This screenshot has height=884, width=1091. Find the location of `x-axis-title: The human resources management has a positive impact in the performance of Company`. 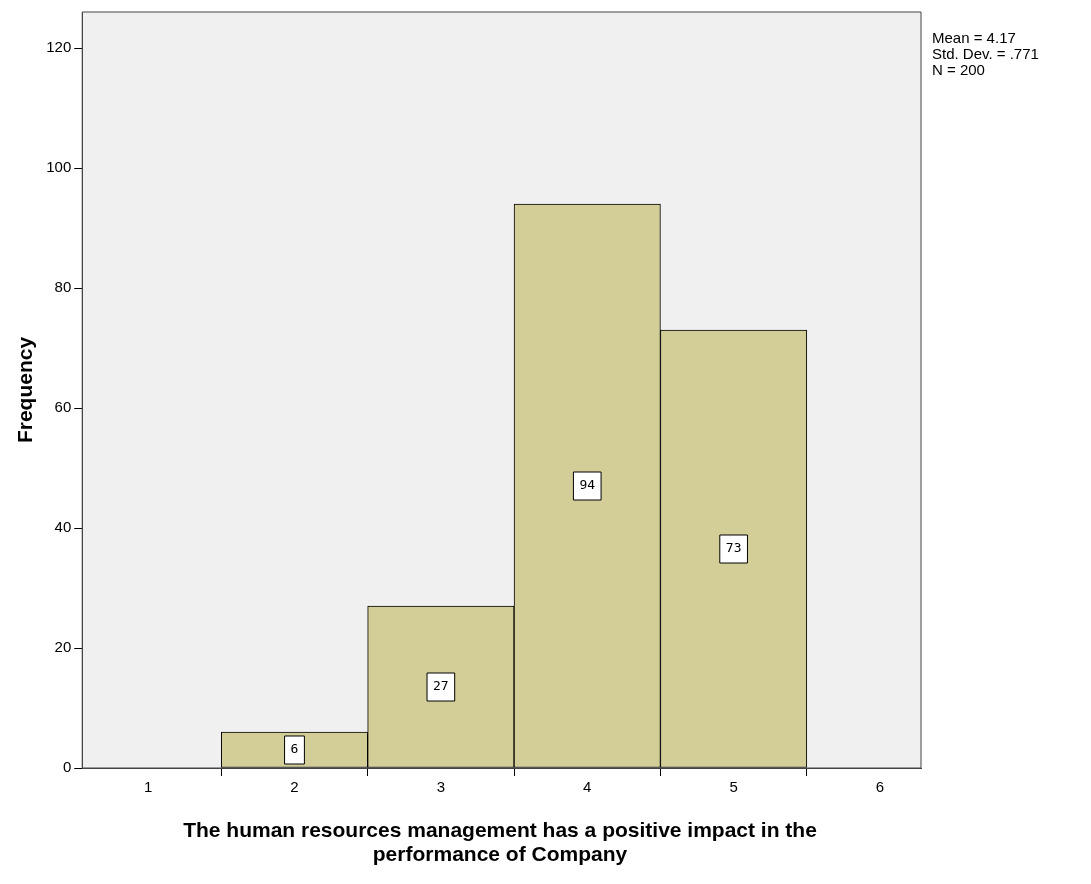

x-axis-title: The human resources management has a positive impact in the performance of Company is located at coordinates (500, 842).